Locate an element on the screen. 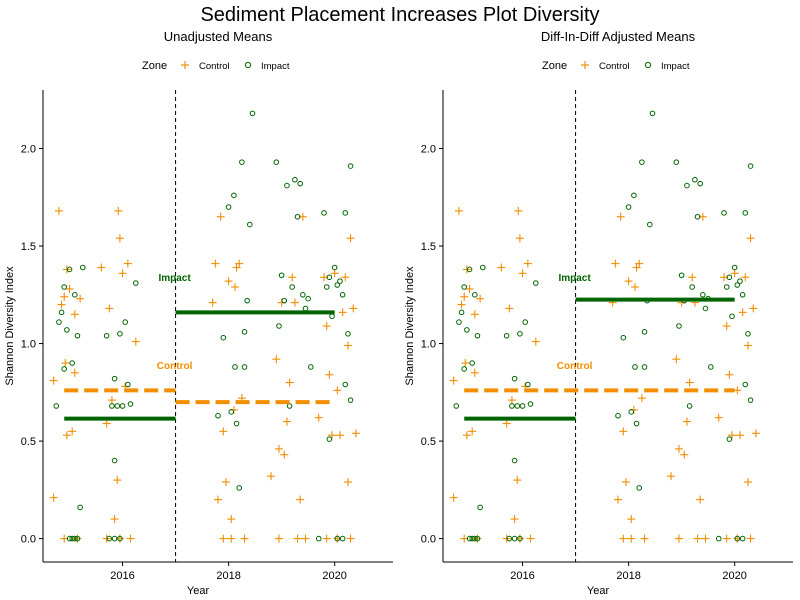  impact-annotation: Impact is located at coordinates (174, 278).